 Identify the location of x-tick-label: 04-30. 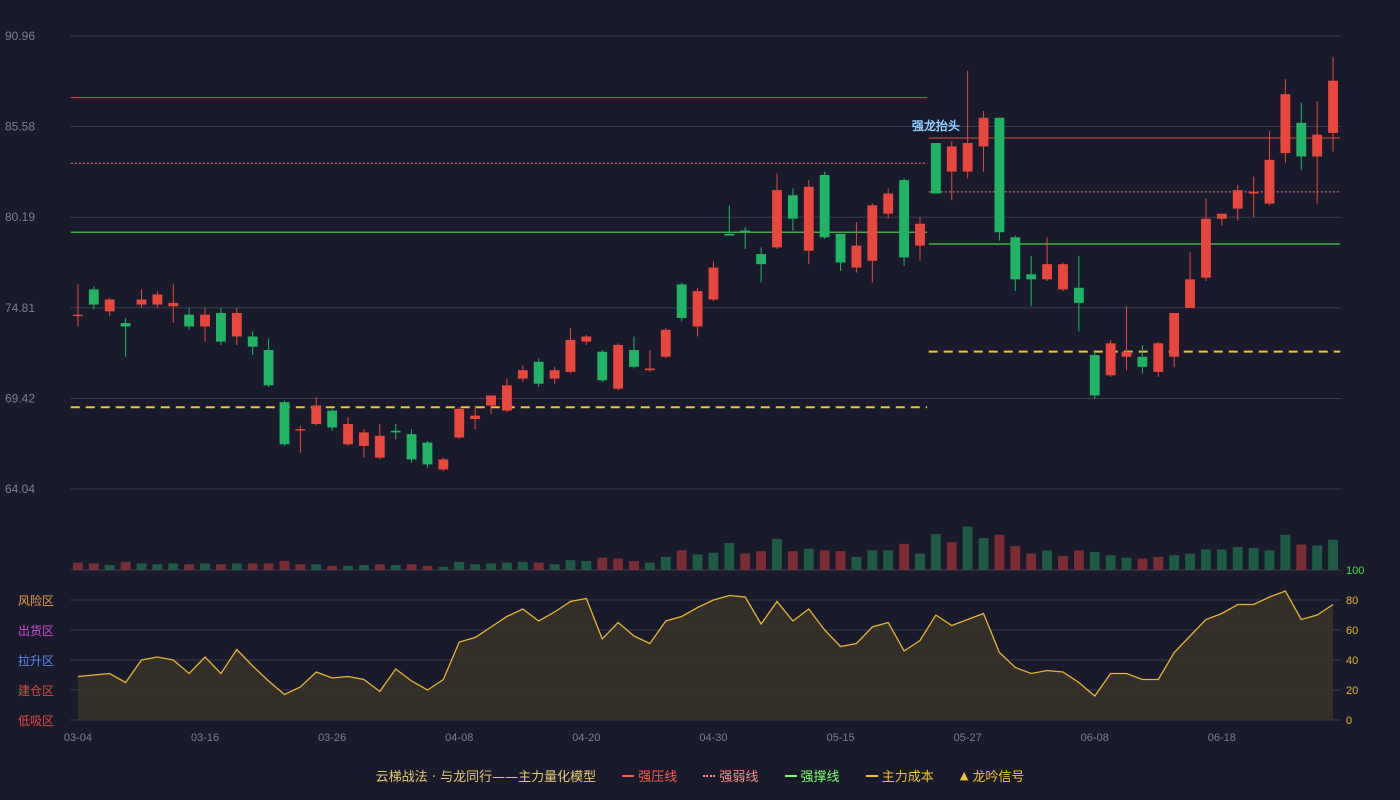
(713, 738).